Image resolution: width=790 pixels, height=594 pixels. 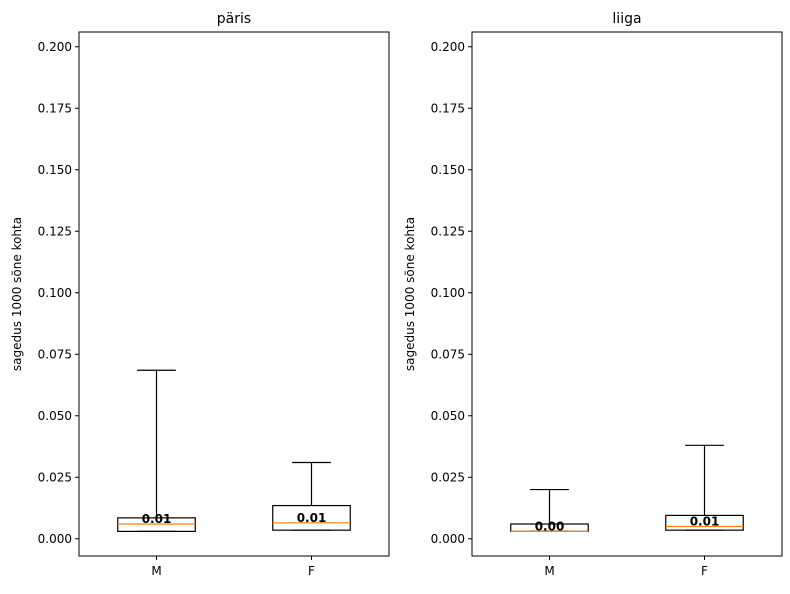 What do you see at coordinates (156, 450) in the screenshot?
I see `box-m: 0.01` at bounding box center [156, 450].